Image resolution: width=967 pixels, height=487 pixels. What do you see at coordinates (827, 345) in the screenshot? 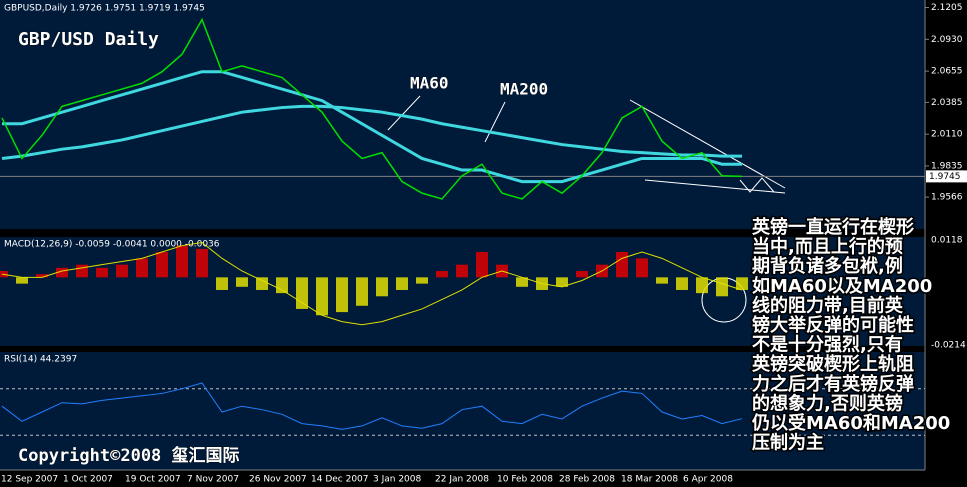
I see `commentary-line: 不是十分强烈,只有` at bounding box center [827, 345].